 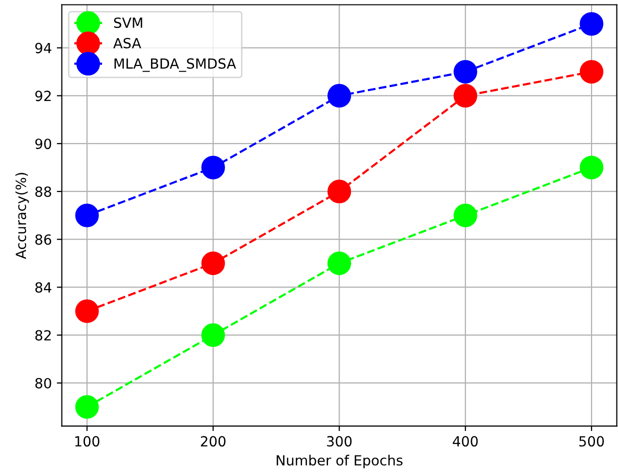 I want to click on x-tick-label: 200, so click(x=213, y=441).